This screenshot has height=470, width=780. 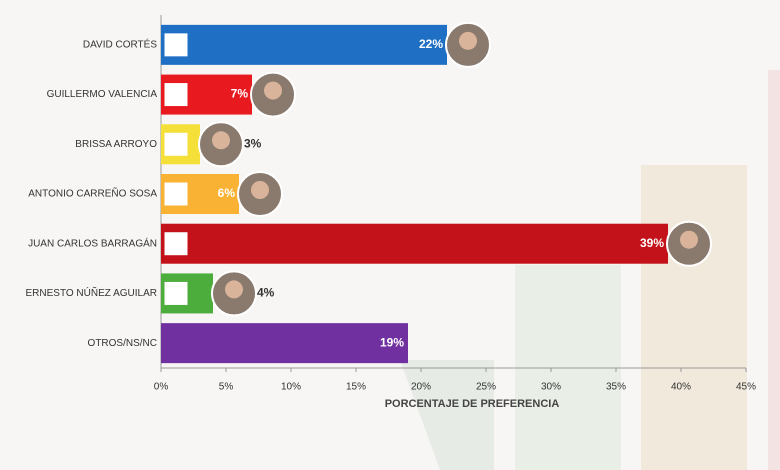 I want to click on y-tick-label: ANTONIO CARREÑO SOSA, so click(x=92, y=193).